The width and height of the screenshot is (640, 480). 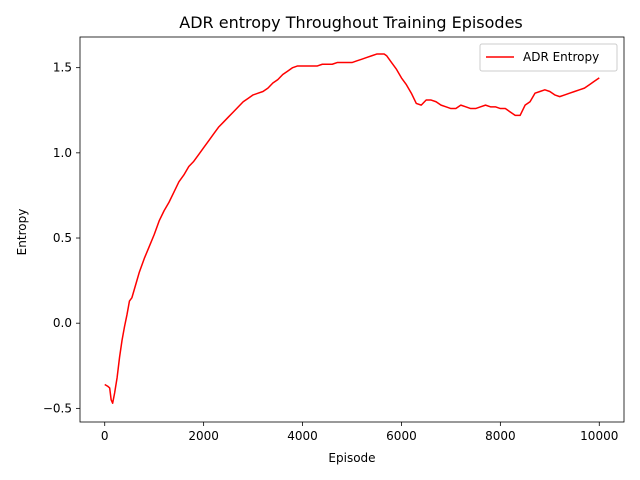 I want to click on y-axis-label: Entropy, so click(x=22, y=232).